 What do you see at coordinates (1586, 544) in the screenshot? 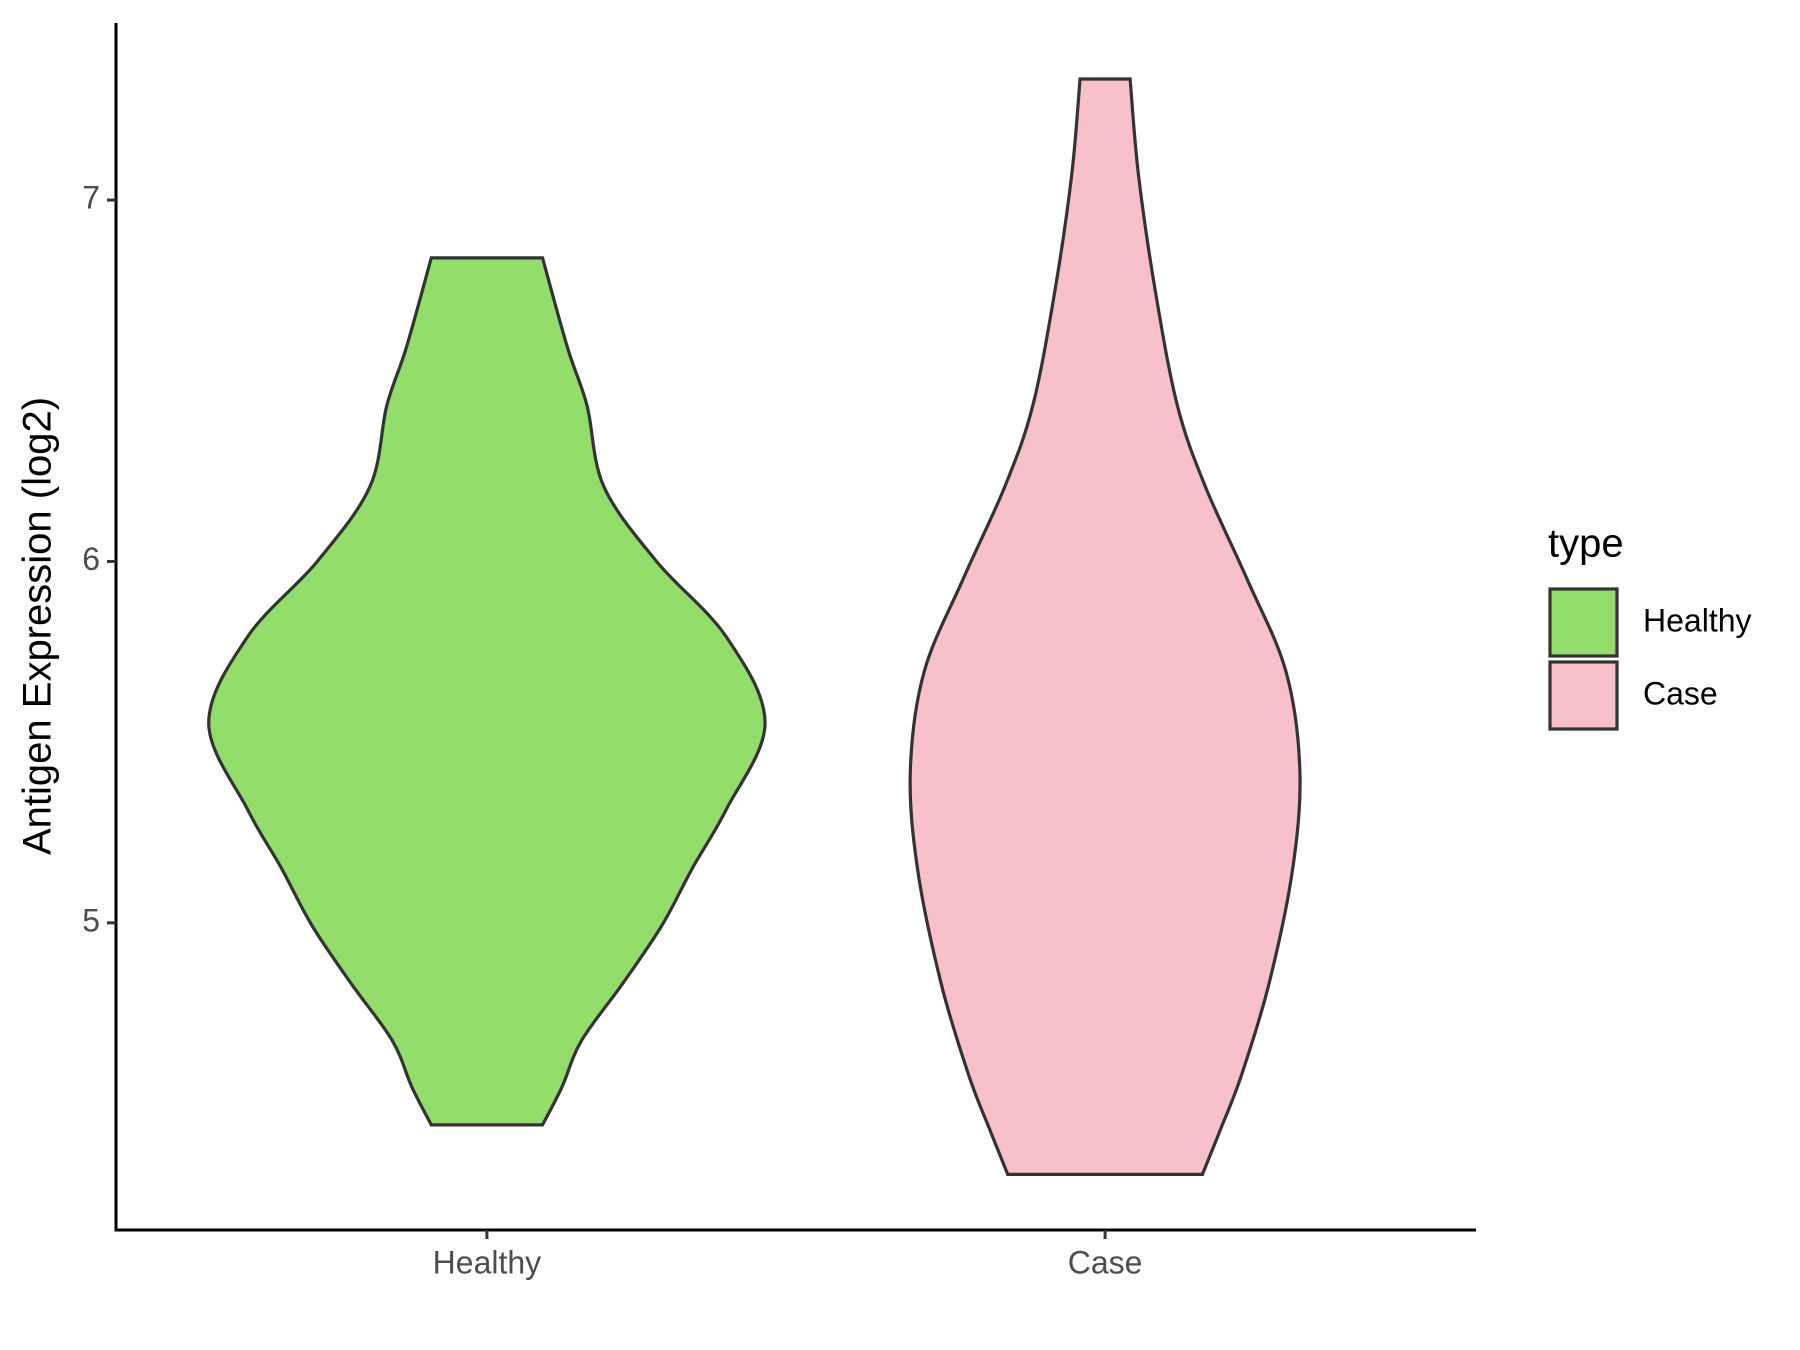
I see `legend-title: type` at bounding box center [1586, 544].